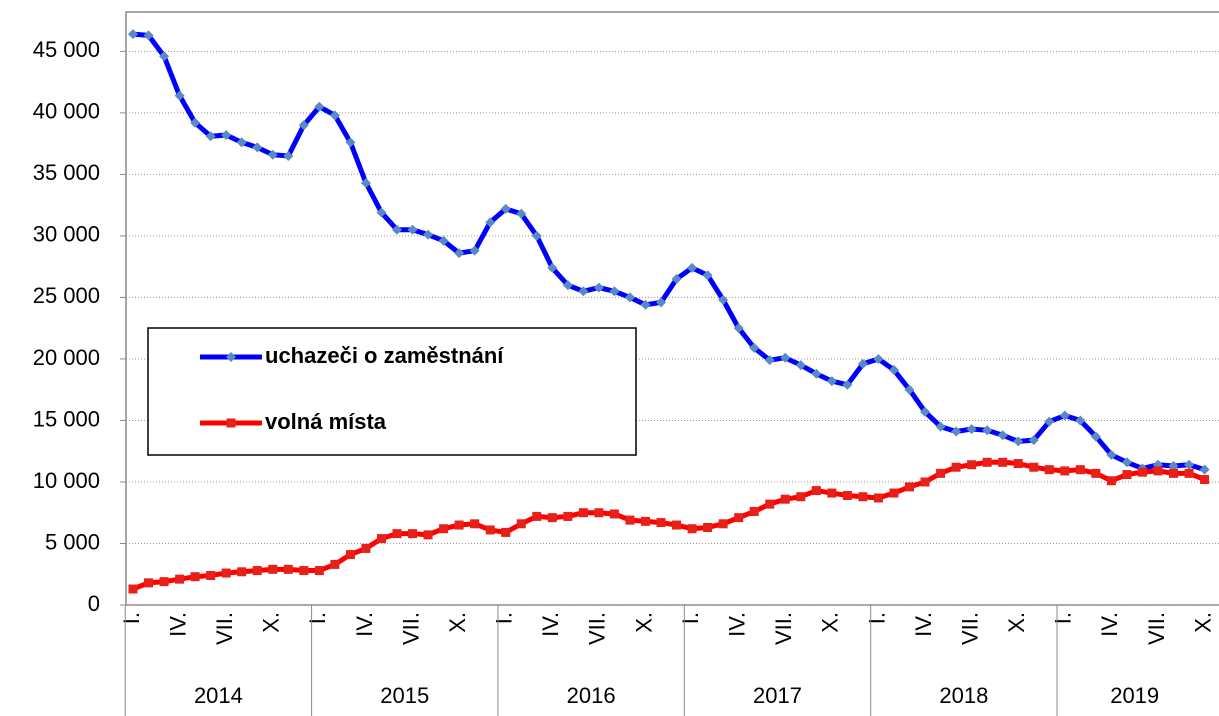  I want to click on y-tick-label: 15 000, so click(66, 418).